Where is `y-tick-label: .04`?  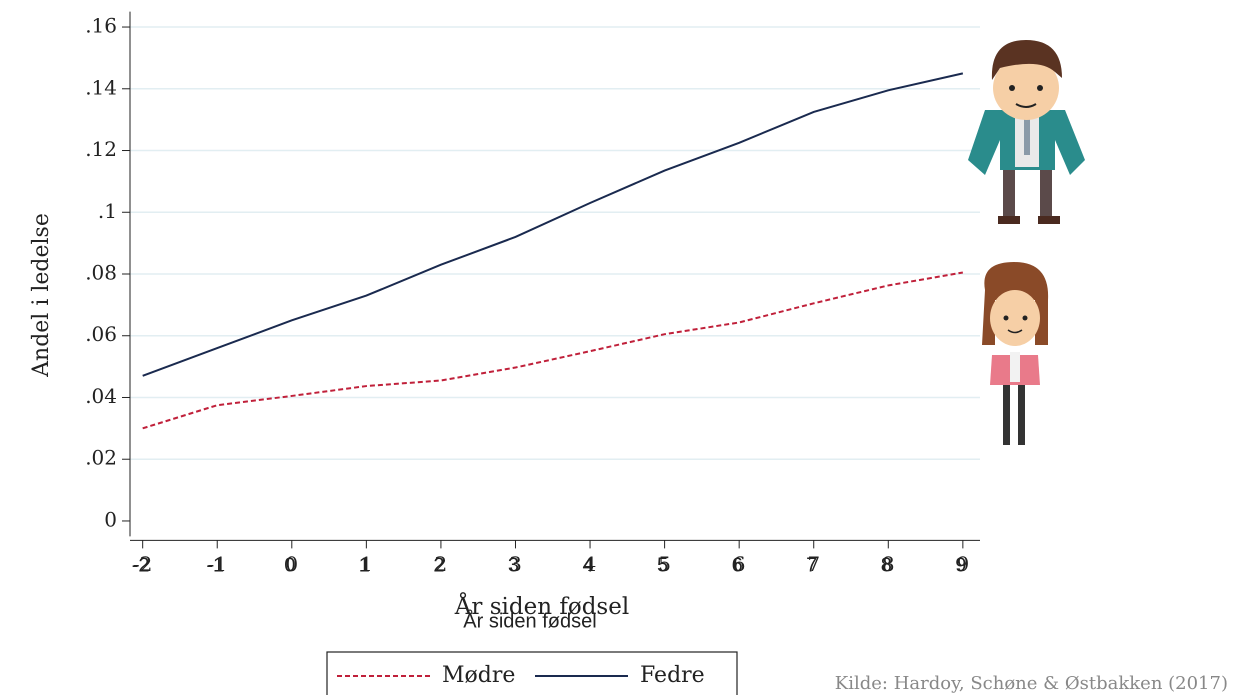
y-tick-label: .04 is located at coordinates (101, 396).